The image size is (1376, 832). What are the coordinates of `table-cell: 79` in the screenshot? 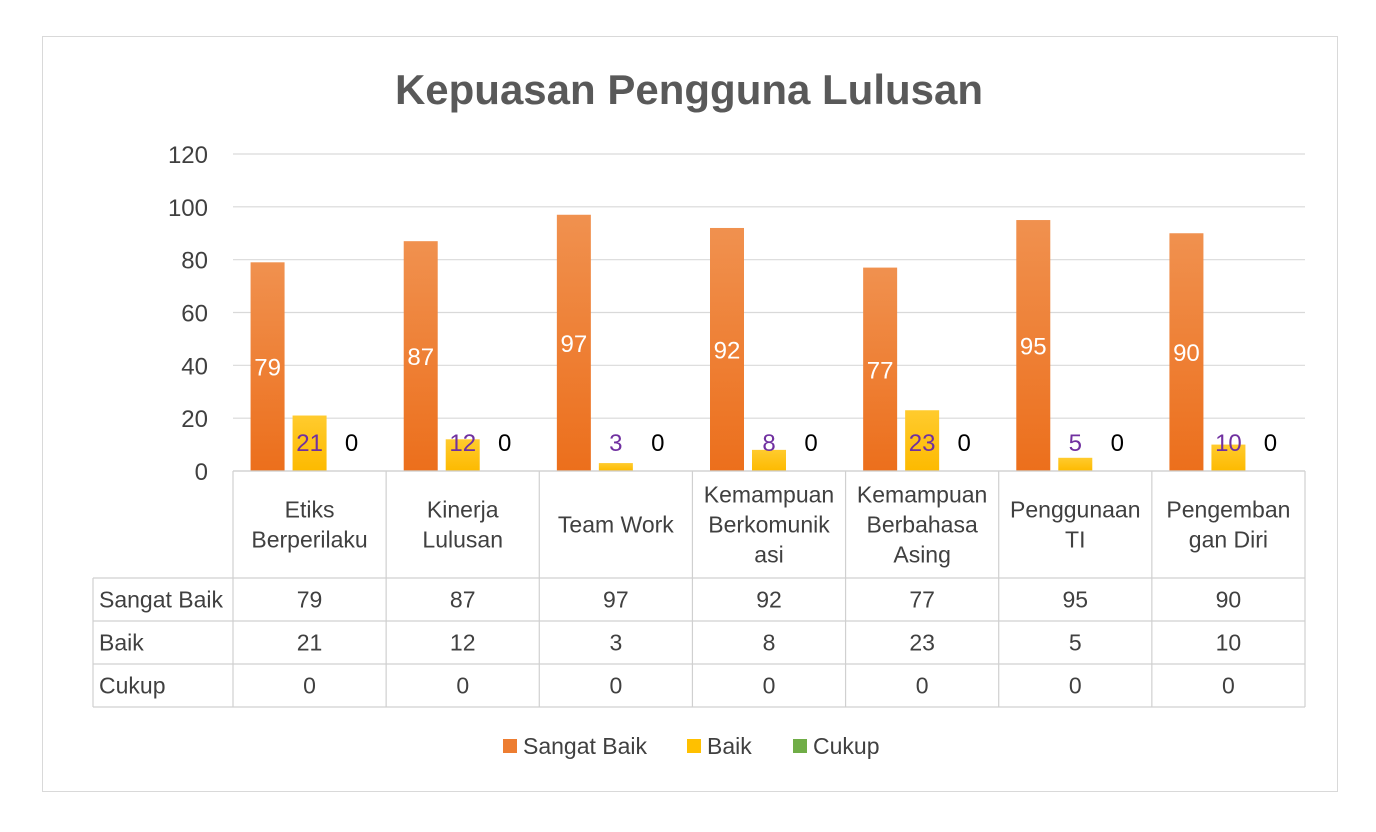 It's located at (310, 600).